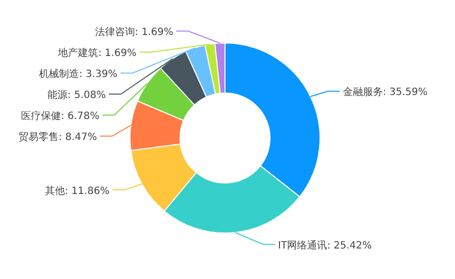  Describe the element at coordinates (97, 53) in the screenshot. I see `slice-label: 地产建筑: 1.69%` at that location.